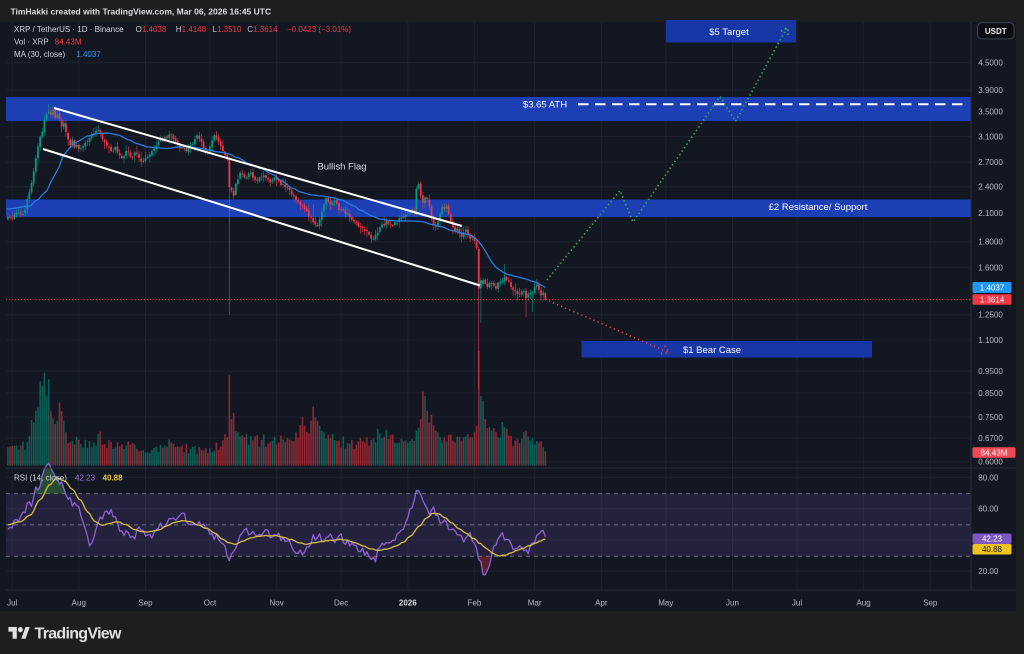 Image resolution: width=1024 pixels, height=654 pixels. I want to click on svg-text: Mar, so click(535, 603).